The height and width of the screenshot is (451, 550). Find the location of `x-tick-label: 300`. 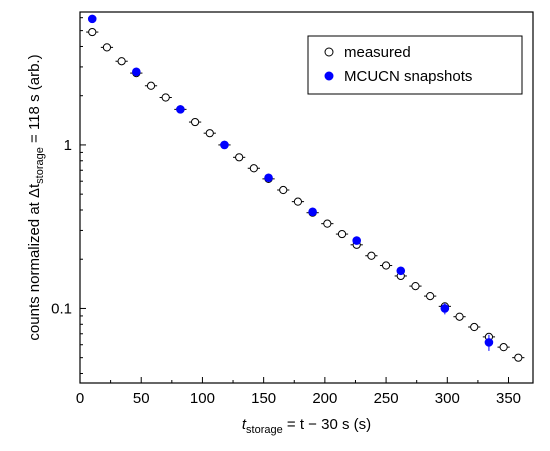

x-tick-label: 300 is located at coordinates (447, 398).